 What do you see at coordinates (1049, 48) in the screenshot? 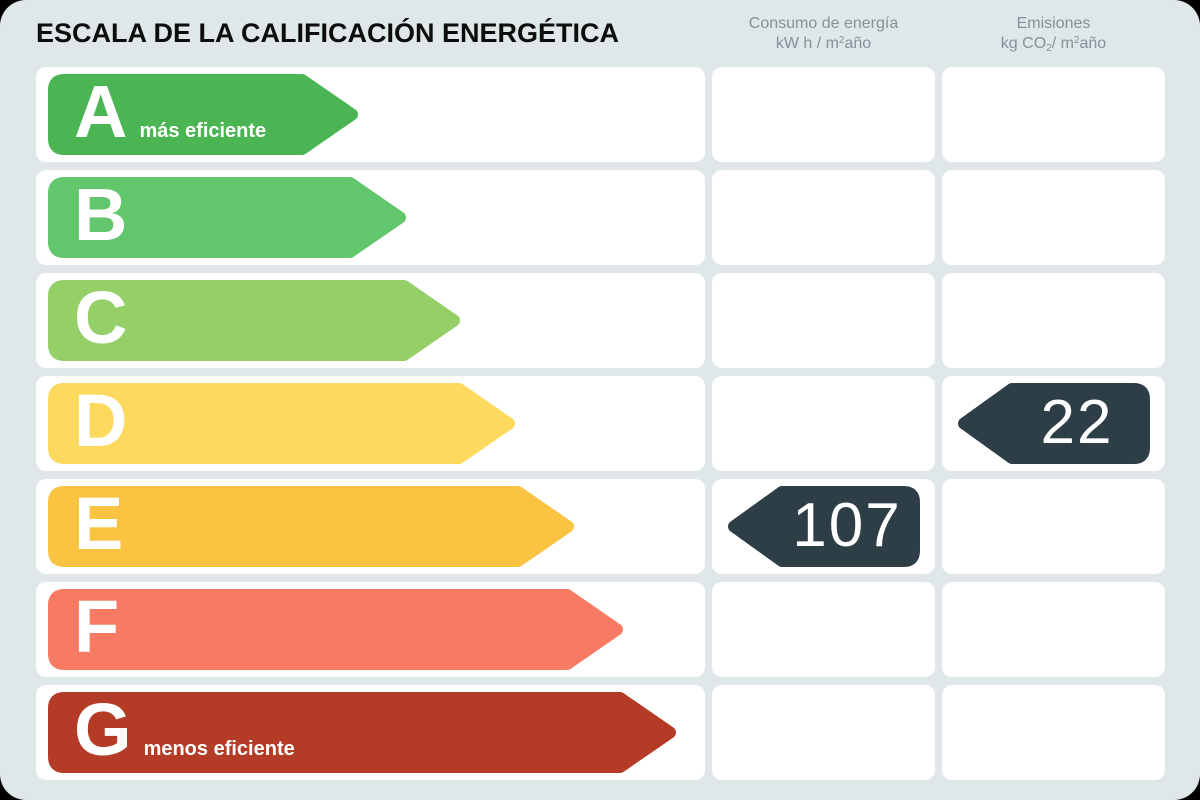
I see `emisiones-unit-sub: 2` at bounding box center [1049, 48].